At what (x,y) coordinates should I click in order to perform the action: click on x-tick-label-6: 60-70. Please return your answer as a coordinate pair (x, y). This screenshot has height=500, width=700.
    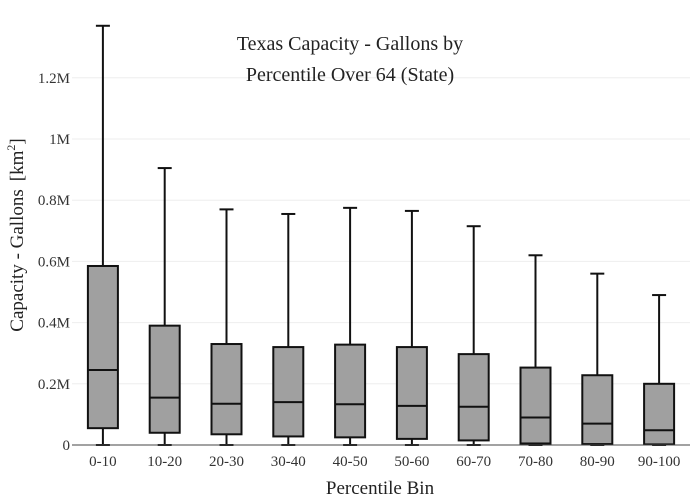
    Looking at the image, I should click on (473, 462).